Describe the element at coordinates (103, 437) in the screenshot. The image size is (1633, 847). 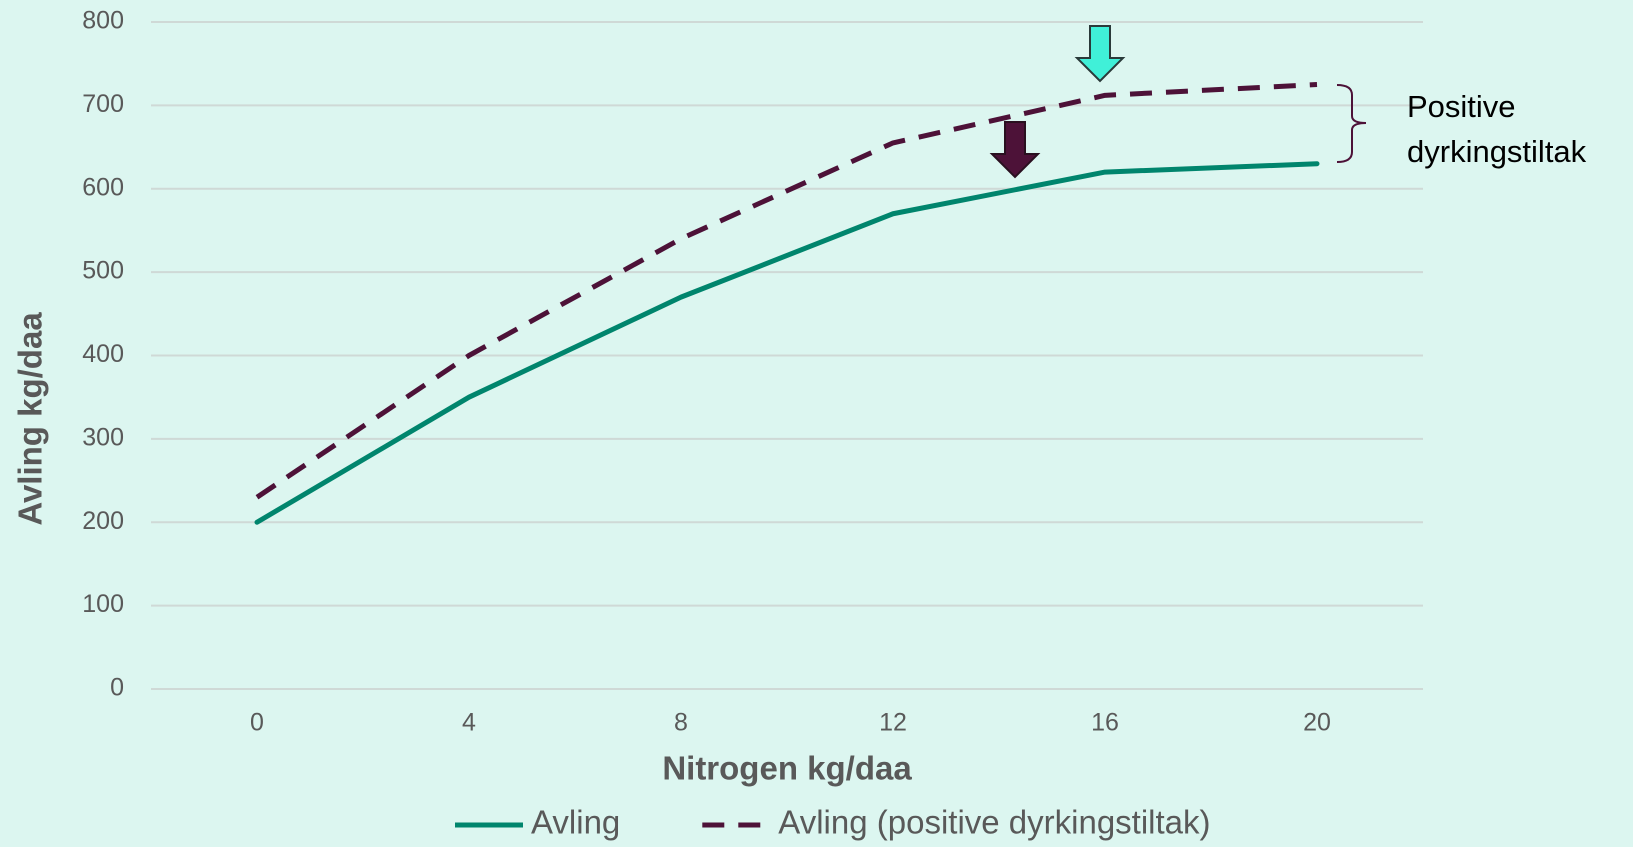
I see `y-tick-label: 300` at that location.